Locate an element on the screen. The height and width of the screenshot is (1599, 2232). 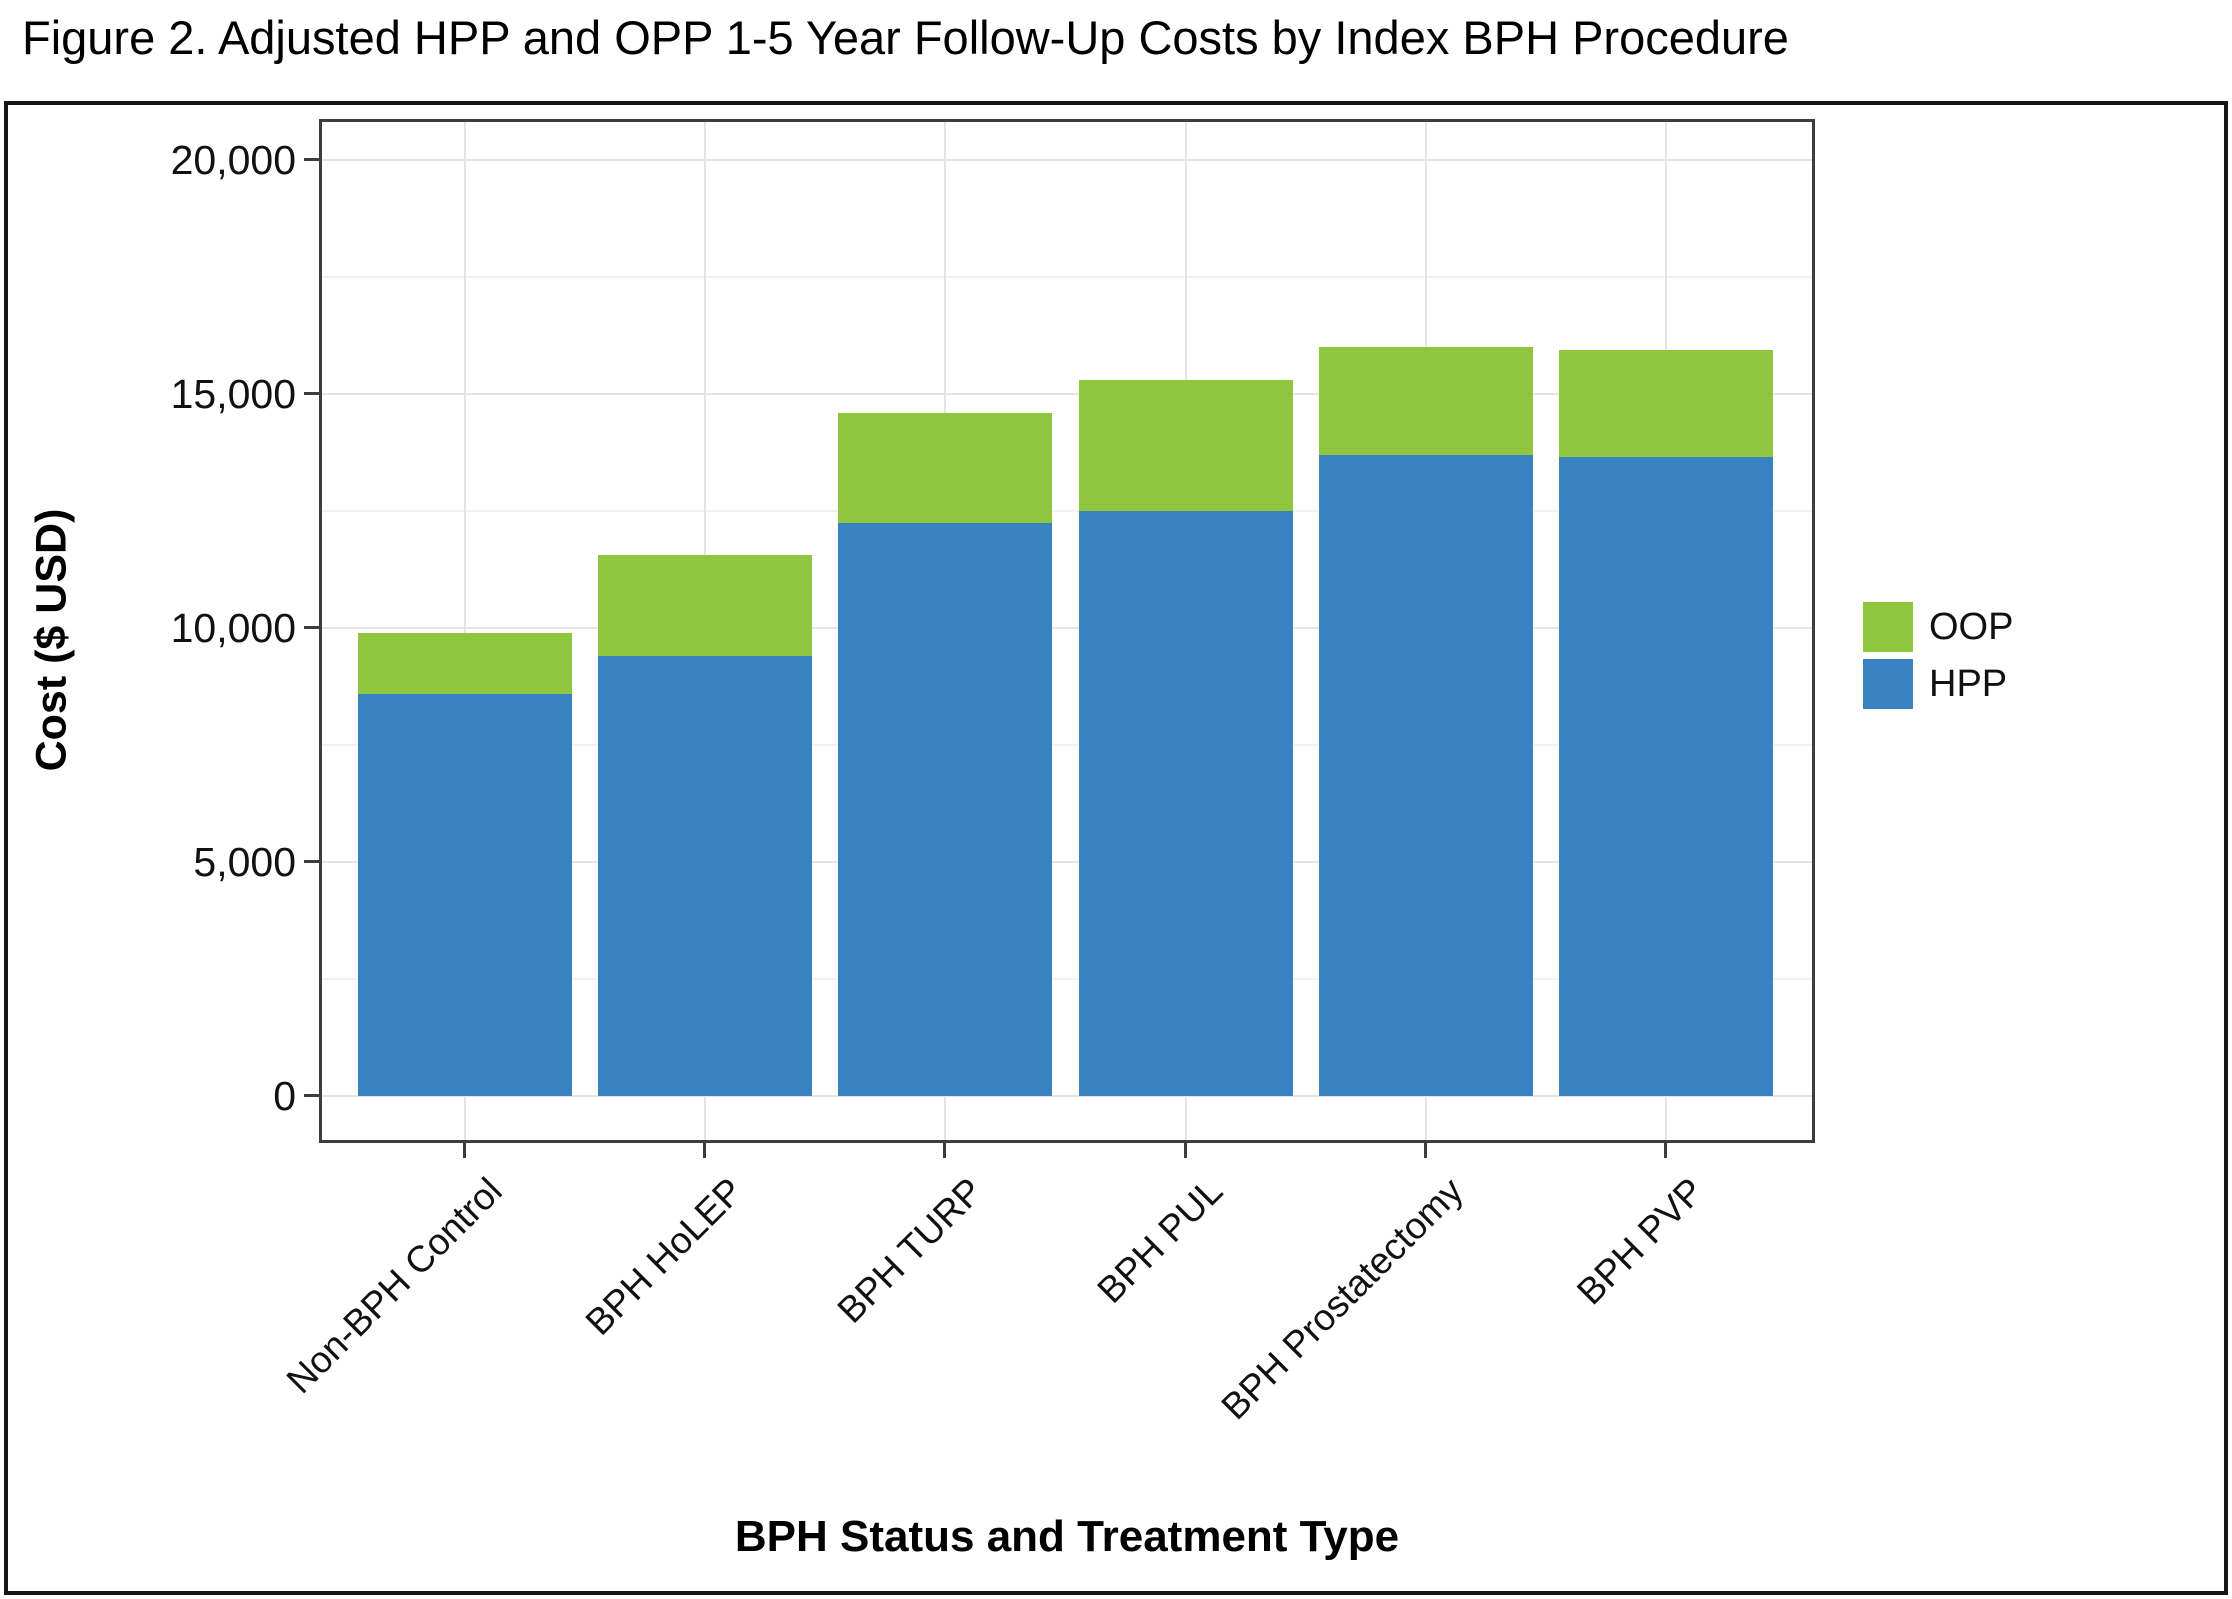
legend-swatch-oop is located at coordinates (1888, 627).